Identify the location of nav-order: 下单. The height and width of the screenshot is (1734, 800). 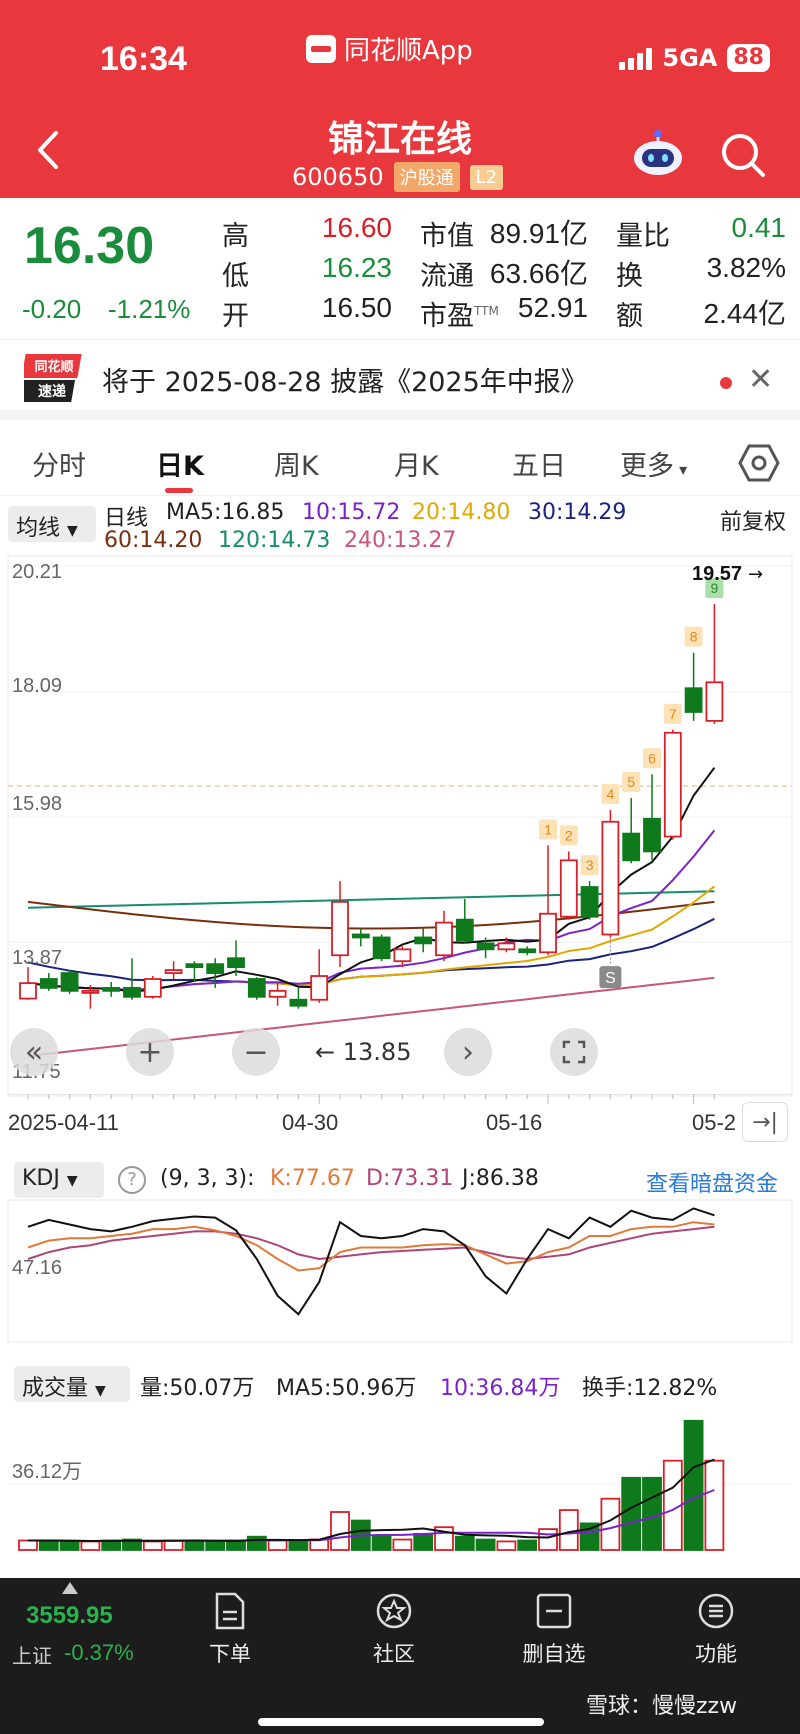
(230, 1630).